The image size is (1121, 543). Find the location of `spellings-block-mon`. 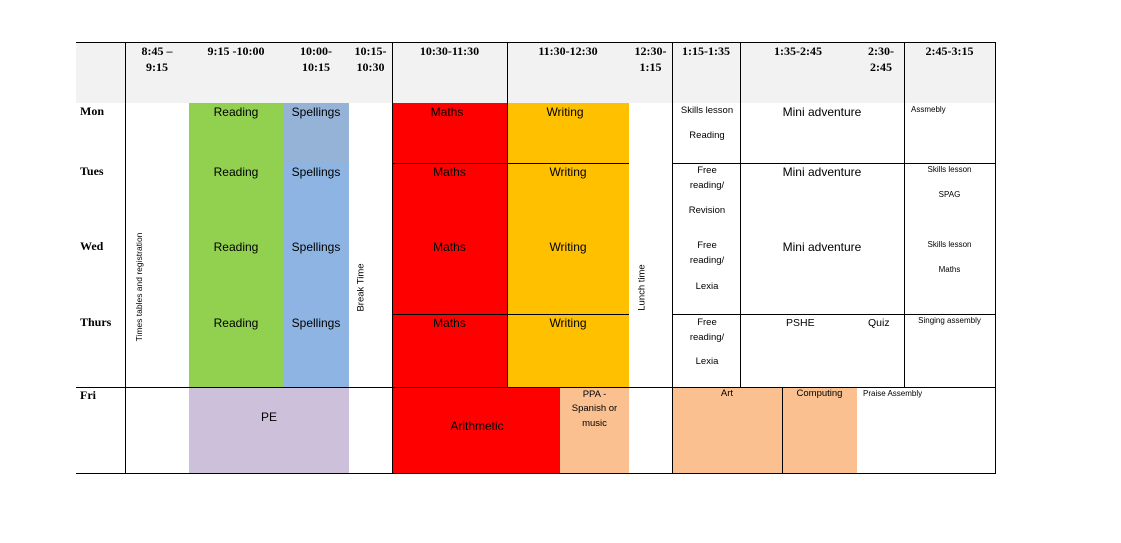

spellings-block-mon is located at coordinates (316, 133).